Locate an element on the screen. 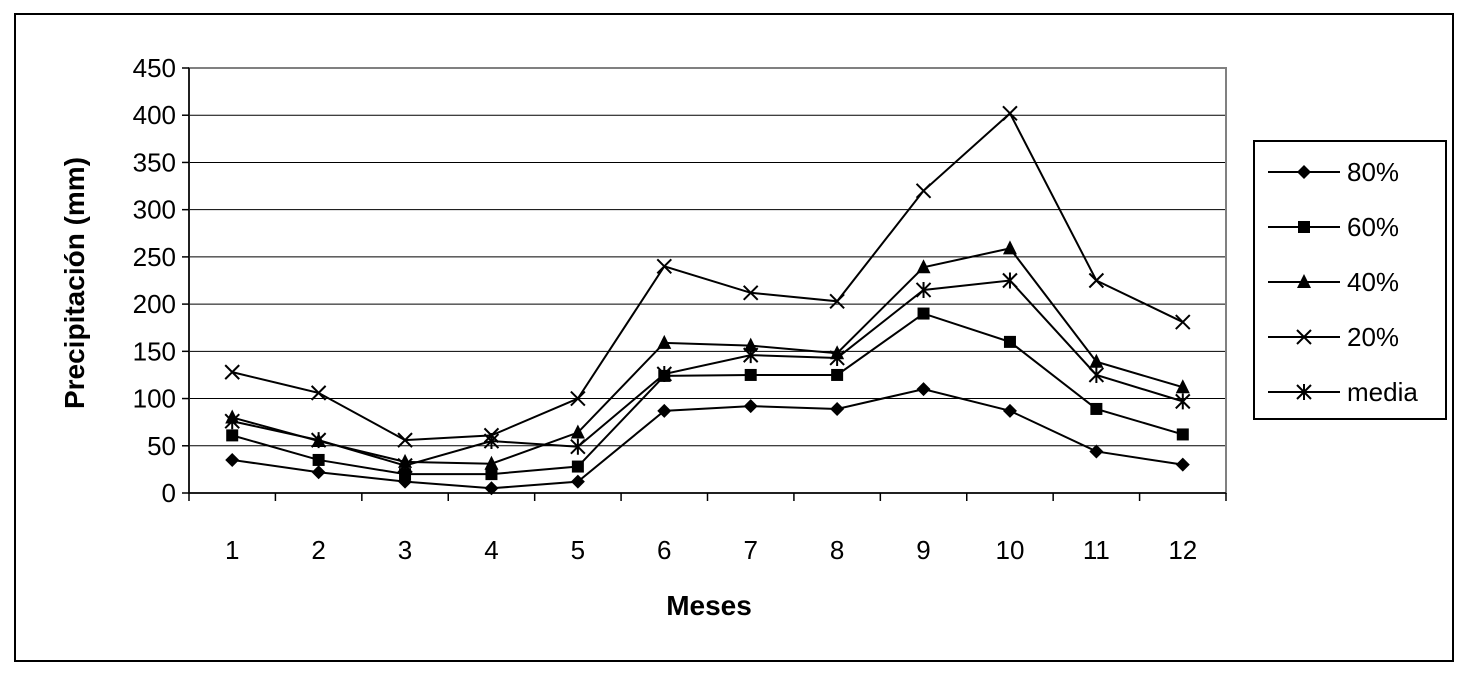  x-tick-label: 4 is located at coordinates (491, 550).